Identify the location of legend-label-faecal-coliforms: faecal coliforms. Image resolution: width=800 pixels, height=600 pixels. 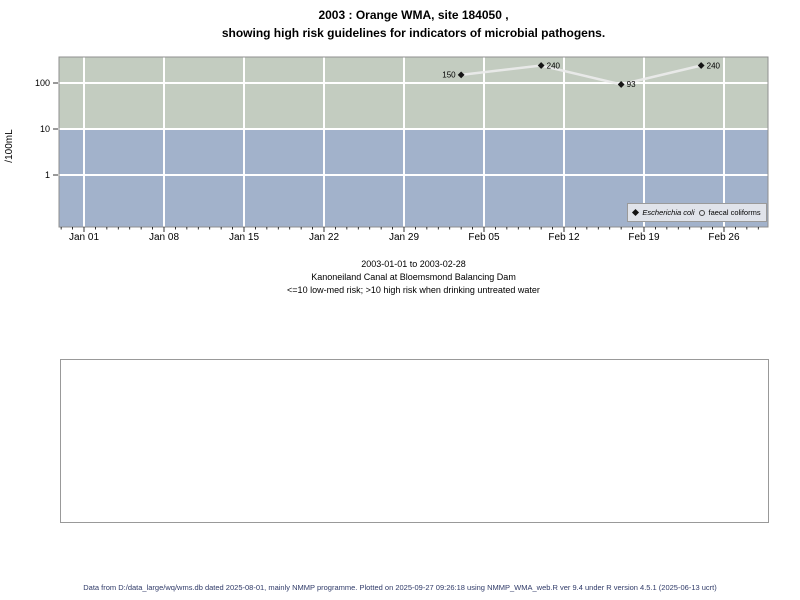
(734, 212).